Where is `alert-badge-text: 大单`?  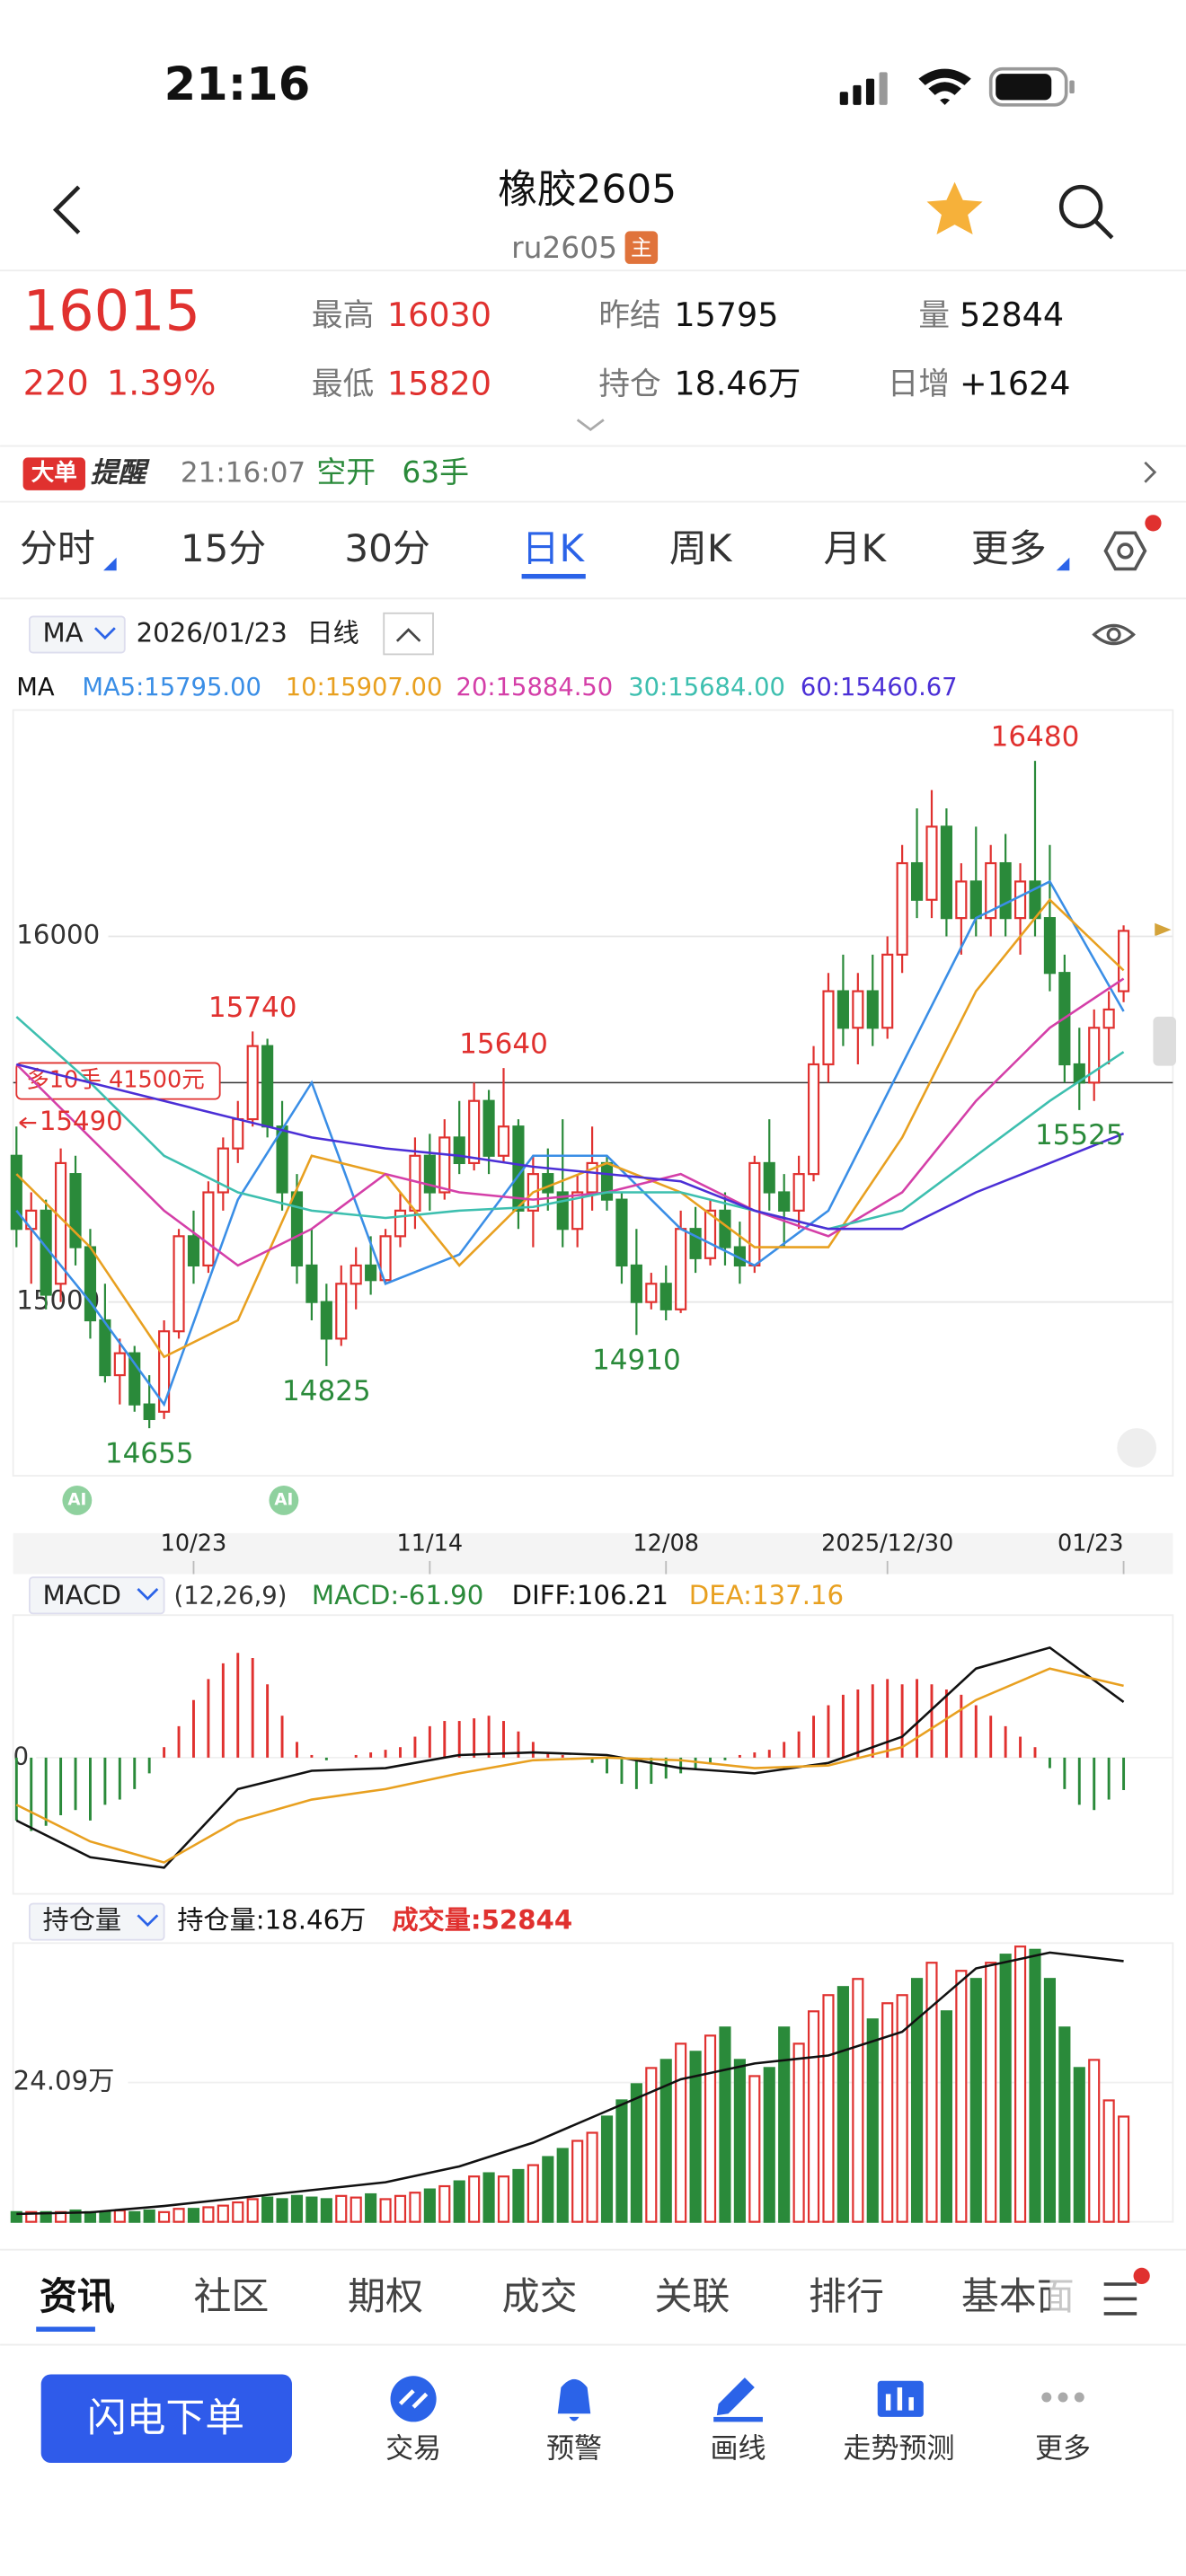 alert-badge-text: 大单 is located at coordinates (54, 473).